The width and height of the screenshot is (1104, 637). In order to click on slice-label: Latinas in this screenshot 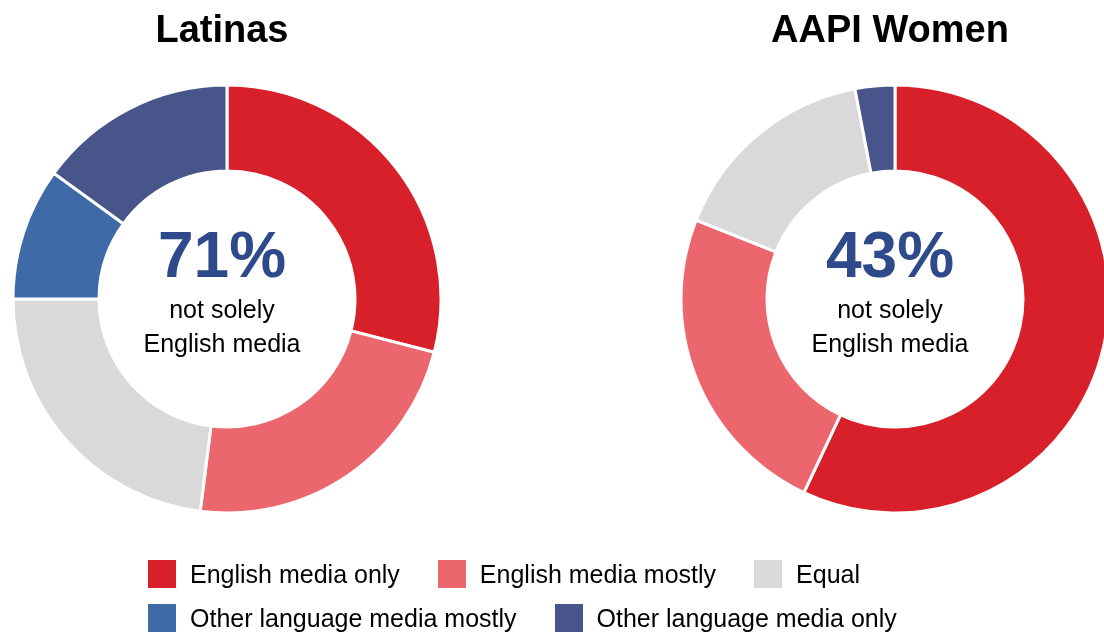, I will do `click(222, 29)`.